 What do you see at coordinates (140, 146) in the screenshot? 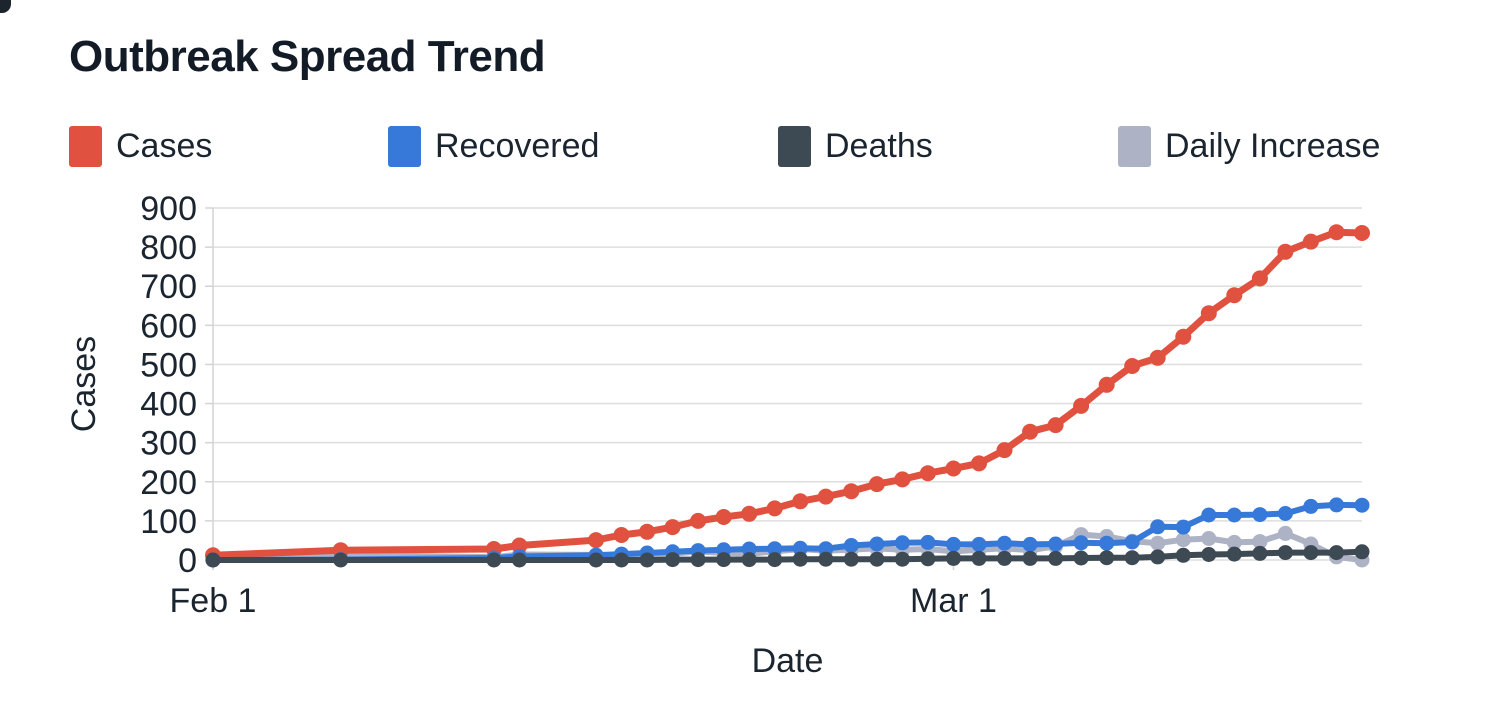
I see `legend-item-cases: Cases` at bounding box center [140, 146].